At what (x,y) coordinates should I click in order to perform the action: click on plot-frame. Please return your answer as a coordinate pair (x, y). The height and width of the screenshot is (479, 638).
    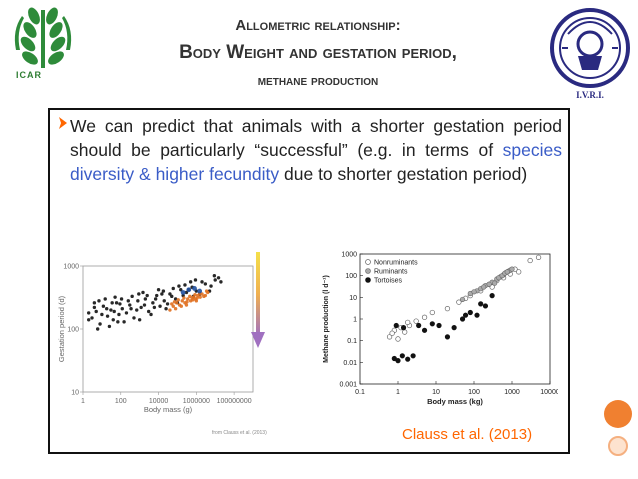
    Looking at the image, I should click on (168, 329).